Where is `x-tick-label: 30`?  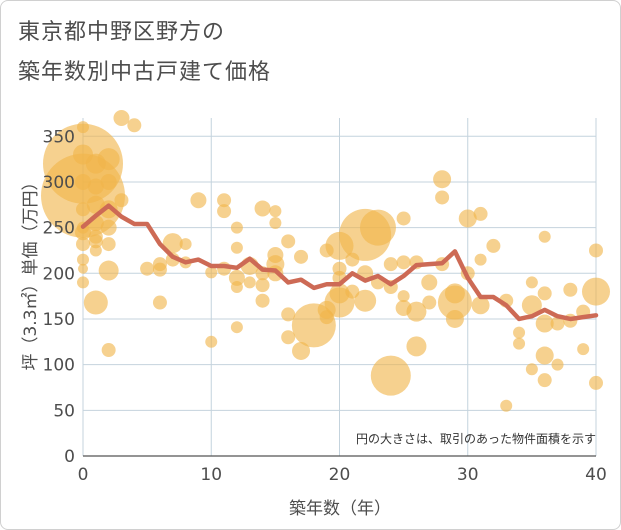 x-tick-label: 30 is located at coordinates (468, 475).